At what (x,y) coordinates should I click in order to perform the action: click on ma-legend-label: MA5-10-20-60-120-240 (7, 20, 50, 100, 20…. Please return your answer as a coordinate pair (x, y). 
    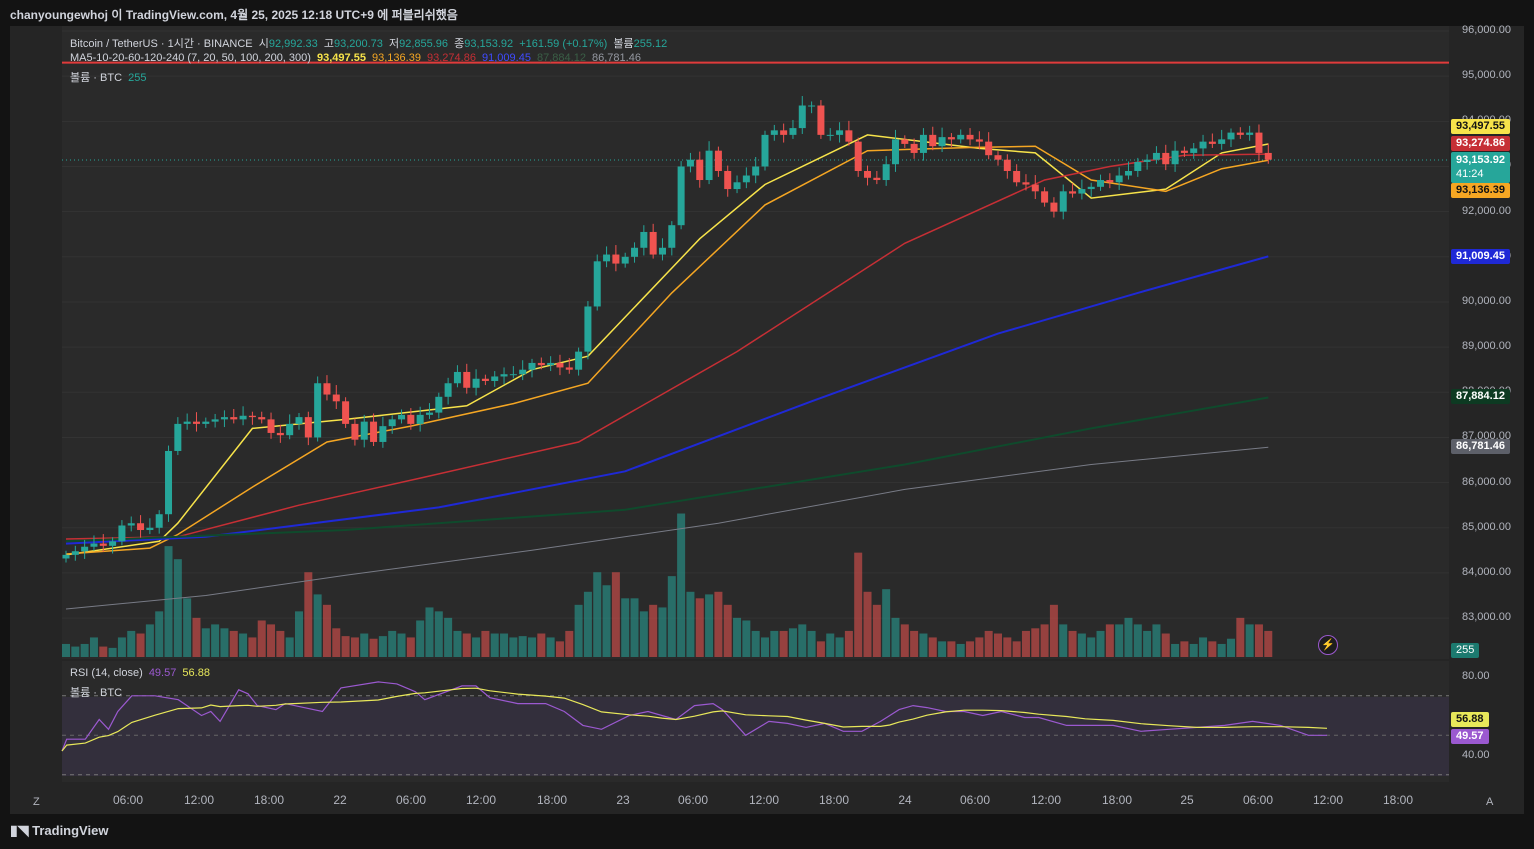
    Looking at the image, I should click on (190, 58).